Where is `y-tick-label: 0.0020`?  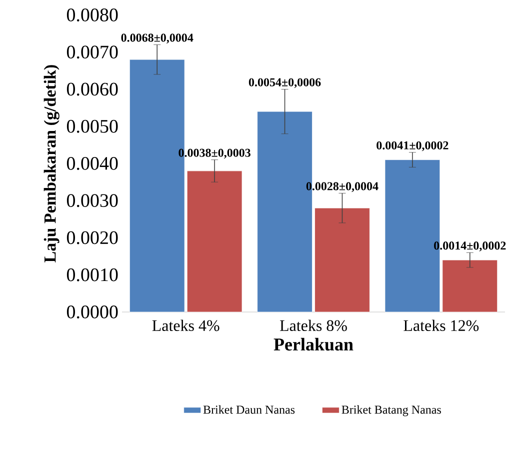
y-tick-label: 0.0020 is located at coordinates (92, 237).